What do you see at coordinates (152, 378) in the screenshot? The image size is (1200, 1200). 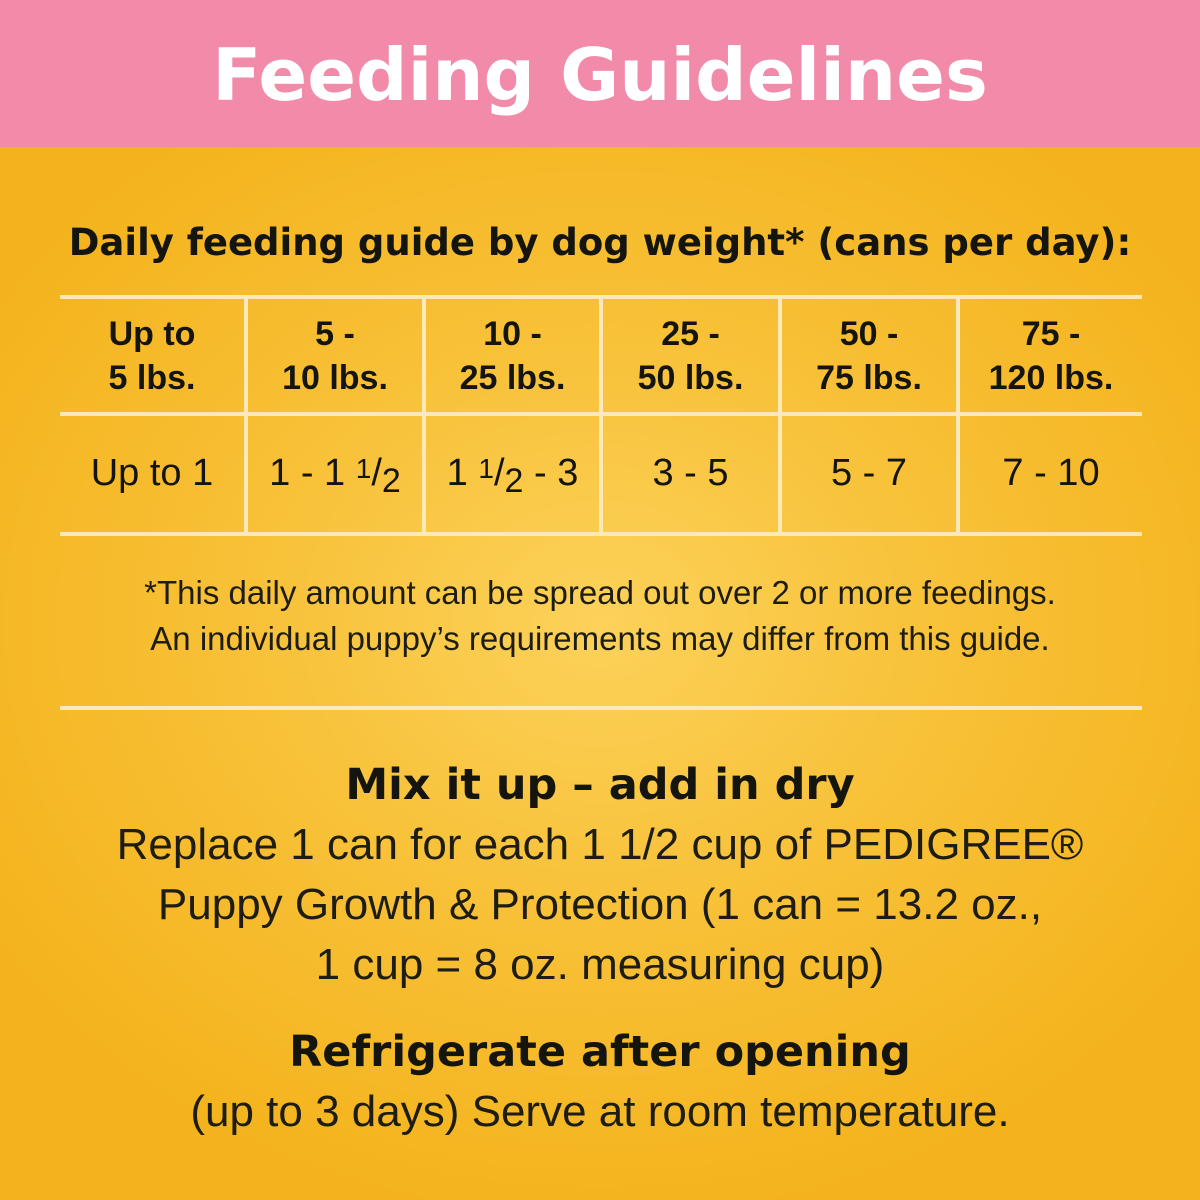 I see `weight-label: 5 lbs.` at bounding box center [152, 378].